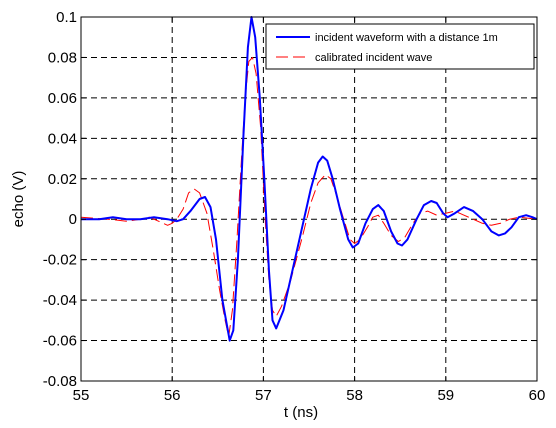 Image resolution: width=556 pixels, height=428 pixels. What do you see at coordinates (354, 395) in the screenshot?
I see `x-tick-label: 58` at bounding box center [354, 395].